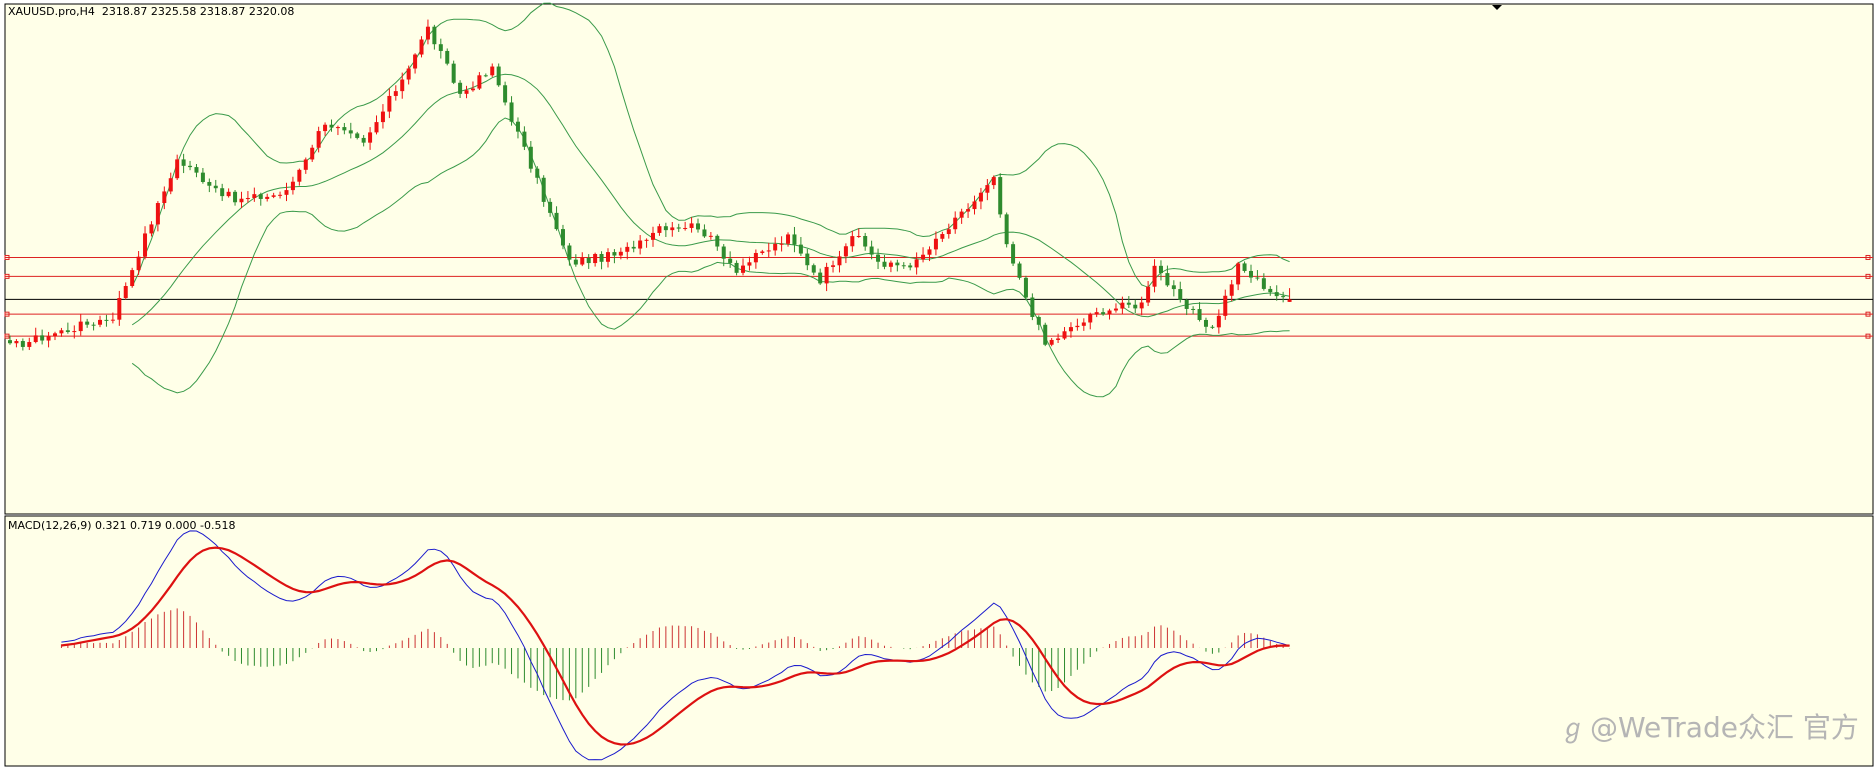 The image size is (1874, 767). What do you see at coordinates (1497, 7) in the screenshot?
I see `shift-marker-icon` at bounding box center [1497, 7].